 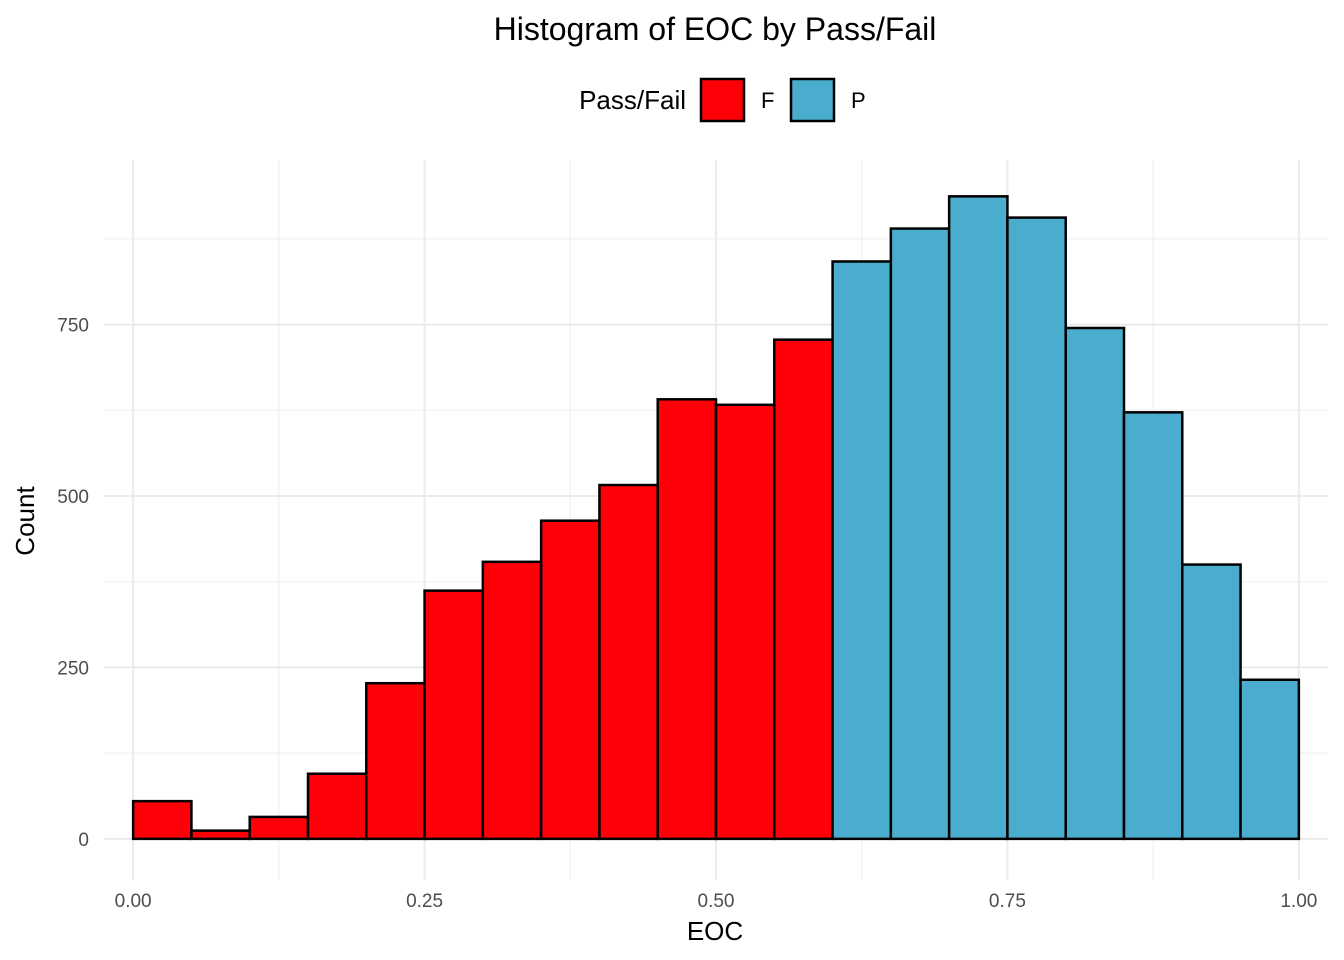 What do you see at coordinates (25, 521) in the screenshot?
I see `y-axis-title: Count` at bounding box center [25, 521].